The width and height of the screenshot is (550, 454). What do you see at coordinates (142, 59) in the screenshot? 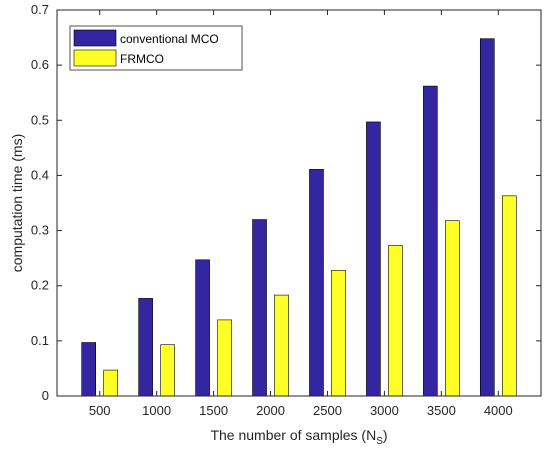
I see `legend-label-frmco: FRMCO` at bounding box center [142, 59].